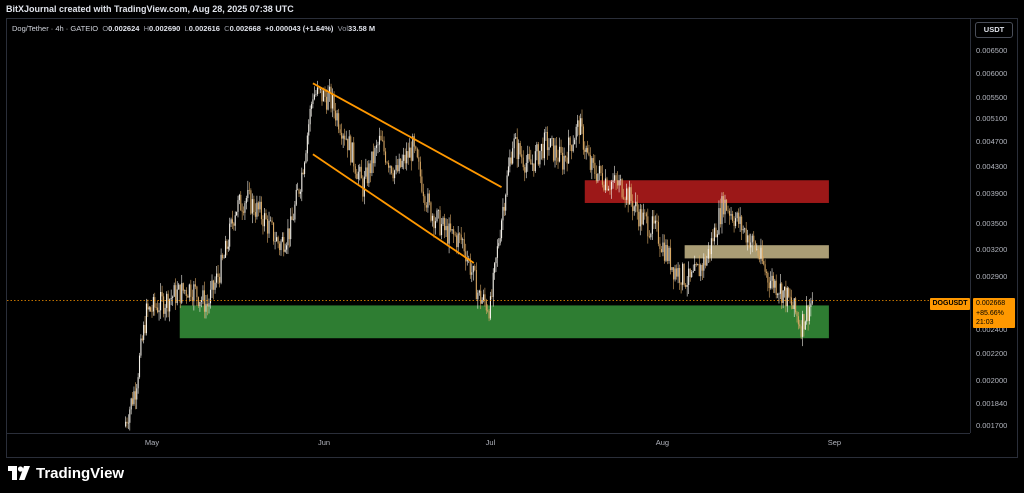  I want to click on channel-lower-line, so click(393, 208).